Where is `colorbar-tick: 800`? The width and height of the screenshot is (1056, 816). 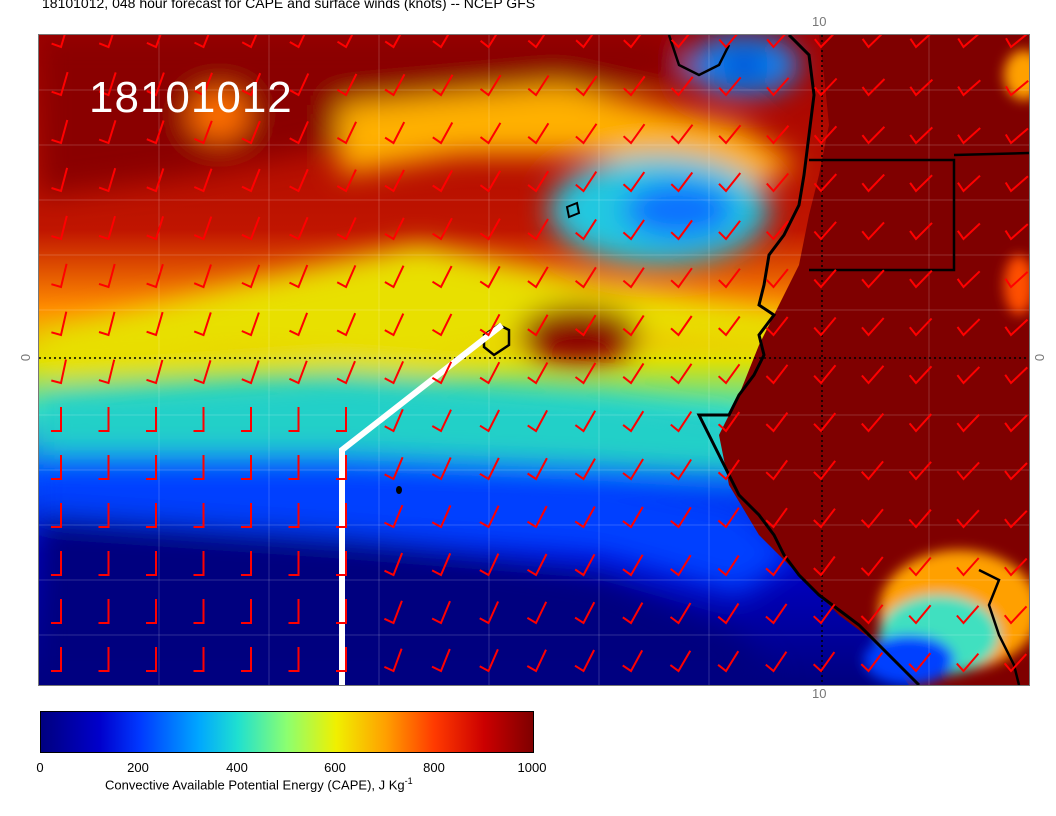
colorbar-tick: 800 is located at coordinates (434, 767).